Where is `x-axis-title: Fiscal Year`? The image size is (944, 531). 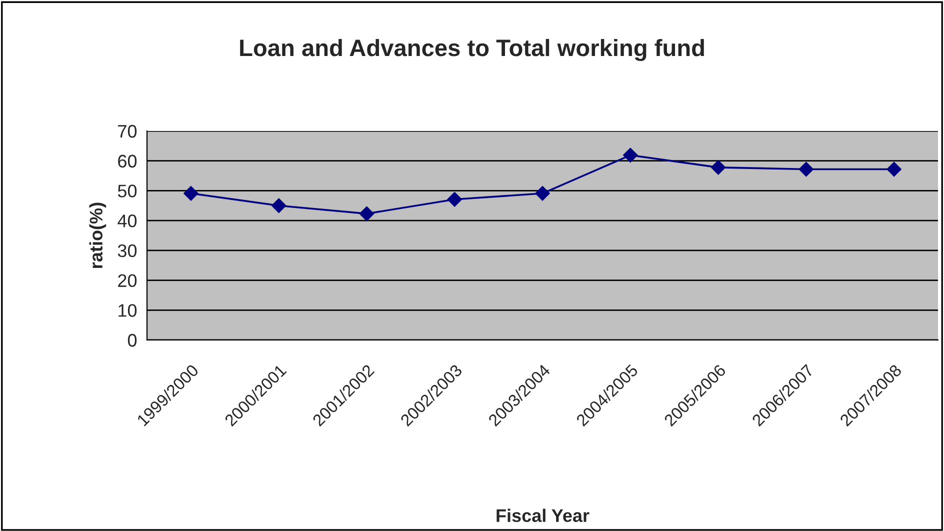
x-axis-title: Fiscal Year is located at coordinates (543, 515).